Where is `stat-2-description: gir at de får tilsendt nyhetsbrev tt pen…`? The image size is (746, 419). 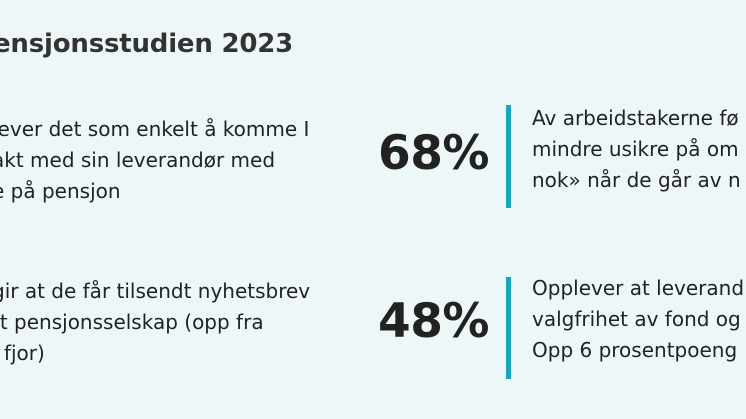
stat-2-description: gir at de får tilsendt nyhetsbrev tt pen… is located at coordinates (155, 322).